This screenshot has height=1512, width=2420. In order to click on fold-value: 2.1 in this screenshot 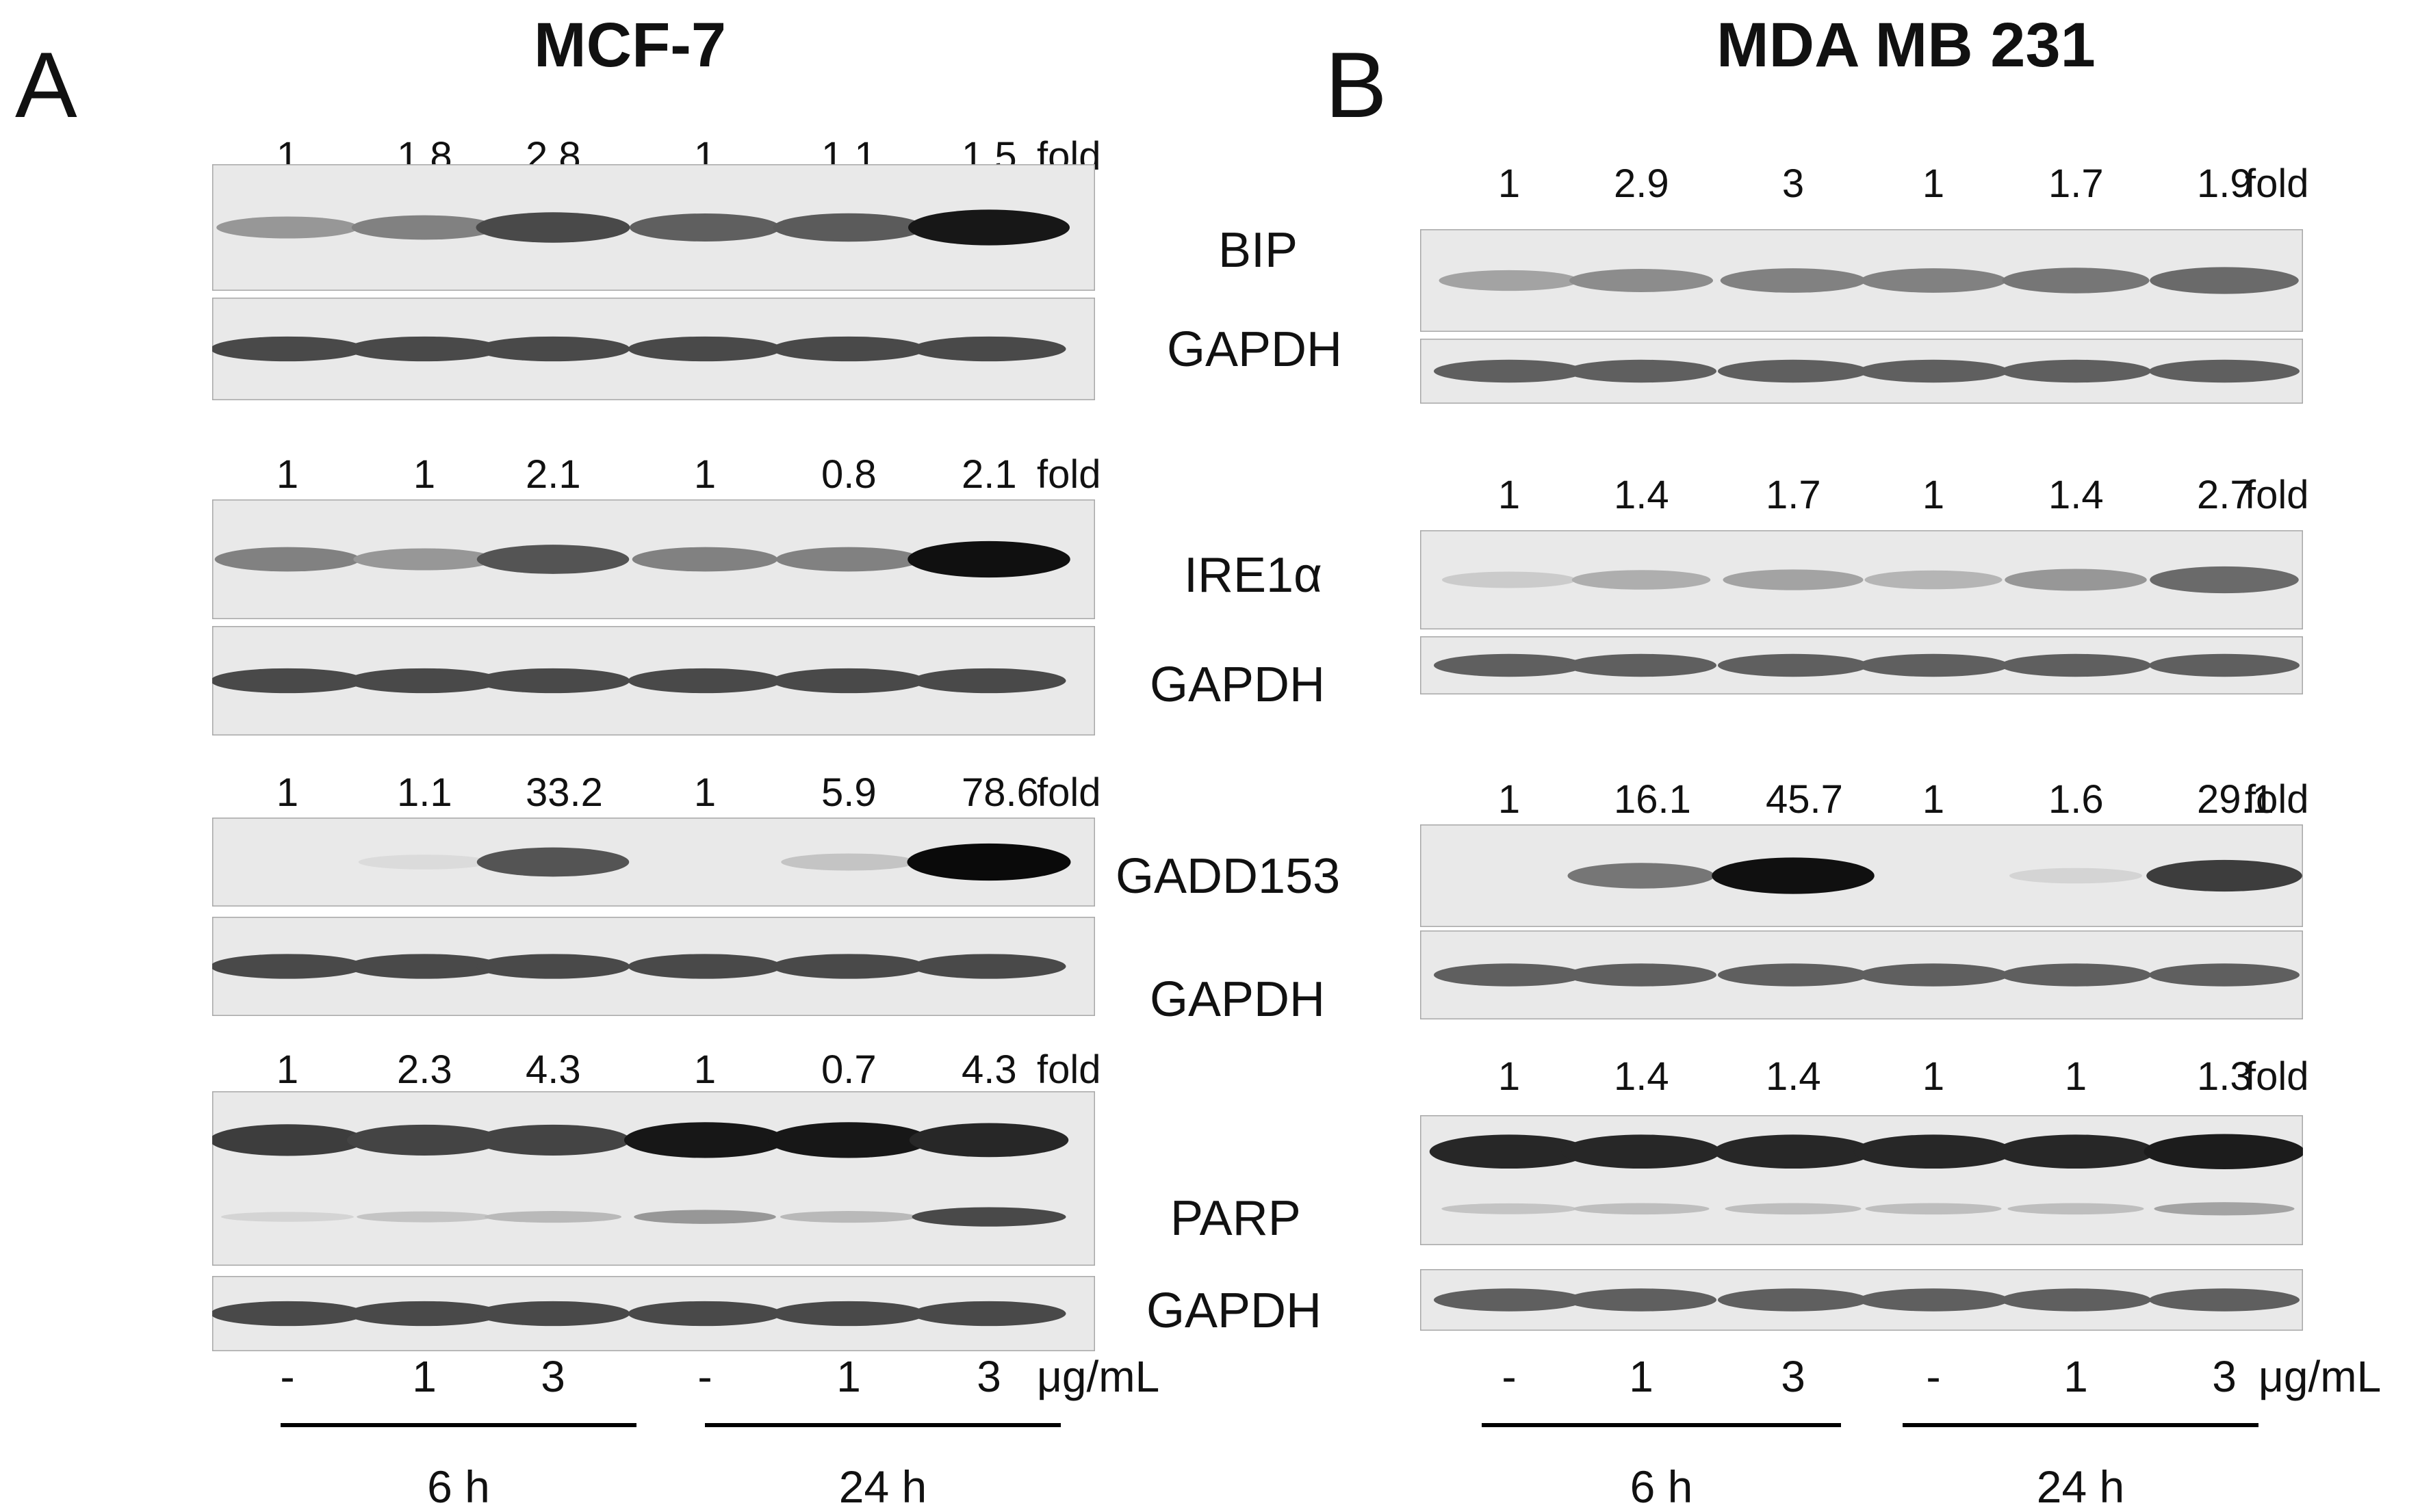, I will do `click(553, 474)`.